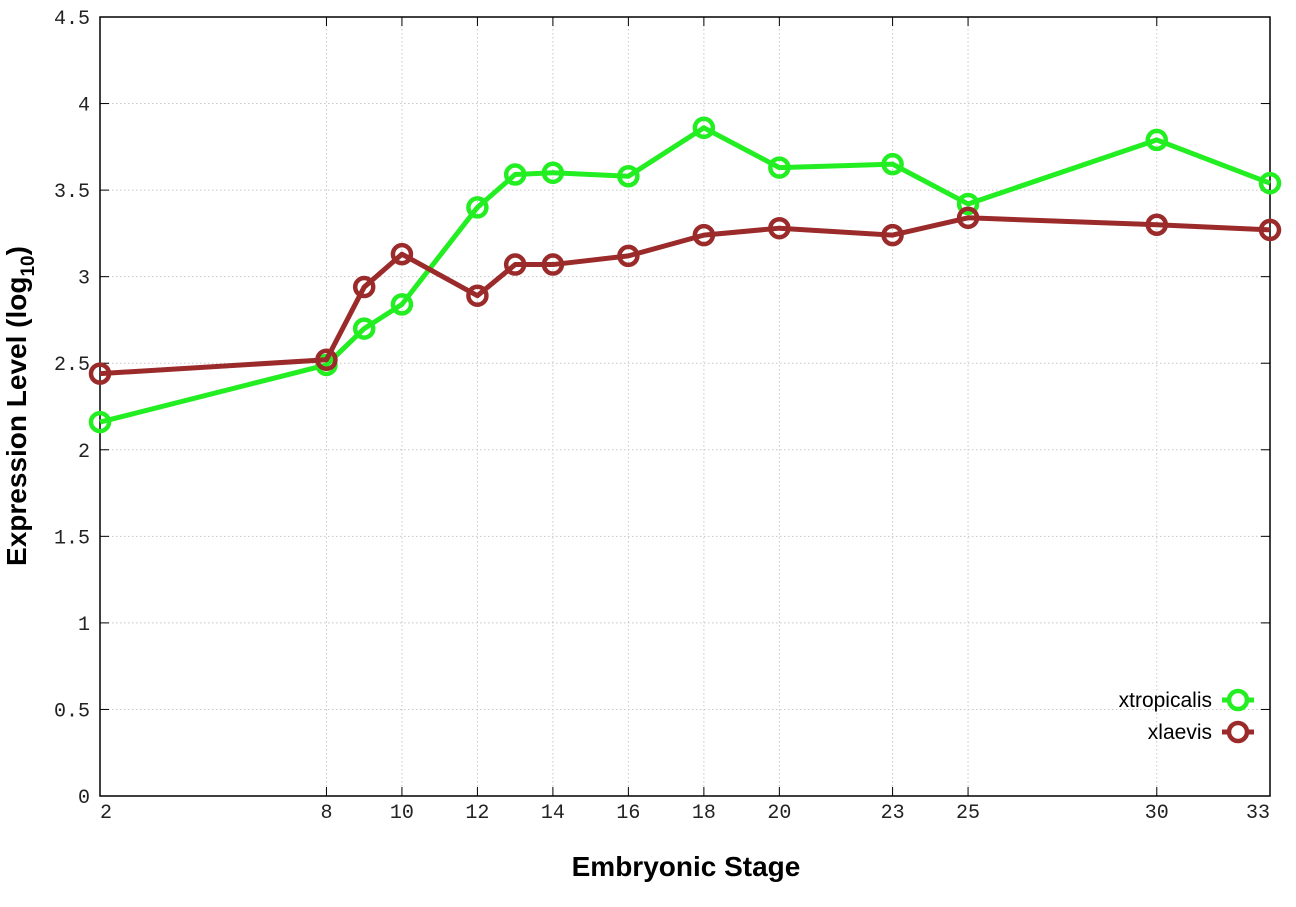  I want to click on y-tick-label: 4, so click(84, 106).